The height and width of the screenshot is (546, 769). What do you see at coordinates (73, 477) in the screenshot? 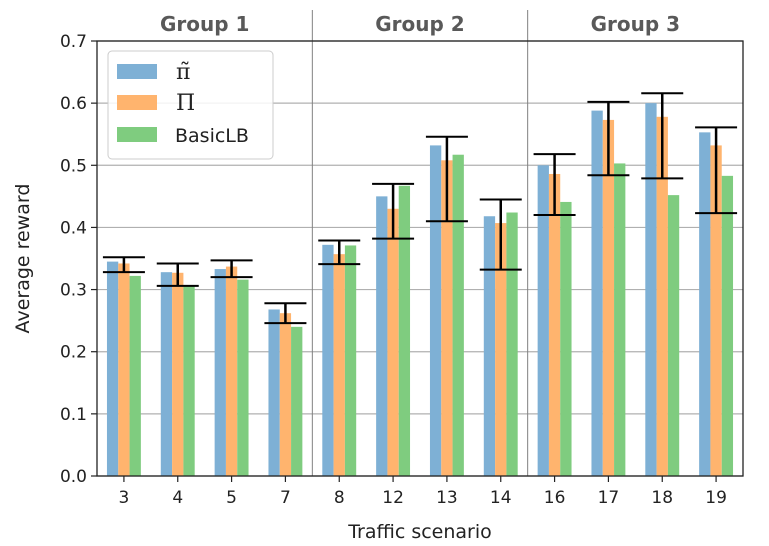
I see `y-tick-label: 0.0` at bounding box center [73, 477].